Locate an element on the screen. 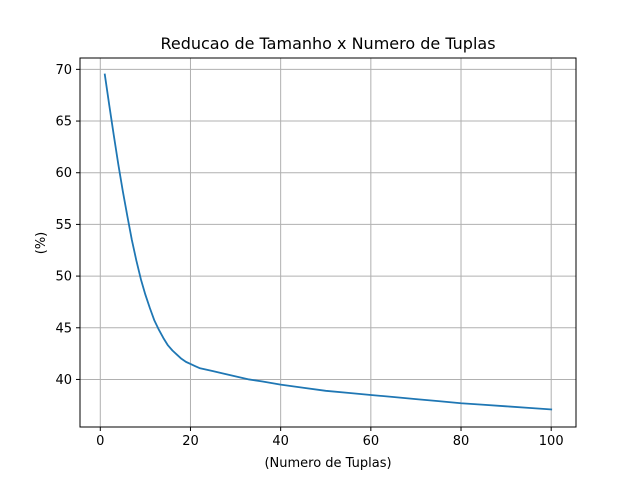 This screenshot has height=480, width=640. x-tick-label: 80 is located at coordinates (461, 441).